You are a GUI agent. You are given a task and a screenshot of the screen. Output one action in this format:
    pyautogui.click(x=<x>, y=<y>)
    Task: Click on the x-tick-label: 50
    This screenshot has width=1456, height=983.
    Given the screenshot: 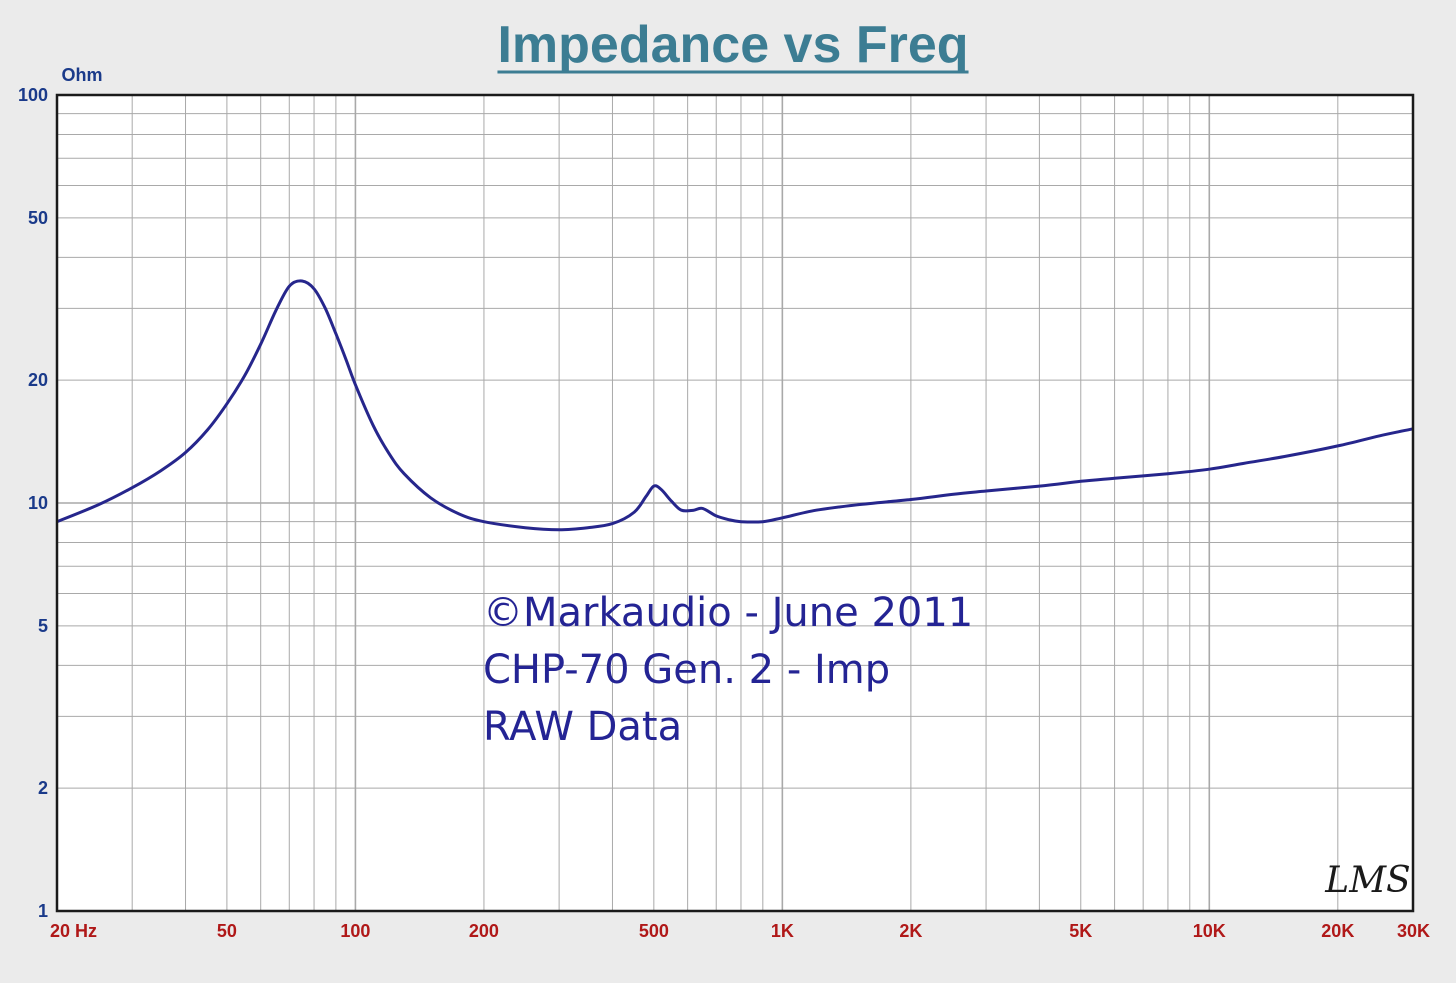 What is the action you would take?
    pyautogui.click(x=227, y=931)
    